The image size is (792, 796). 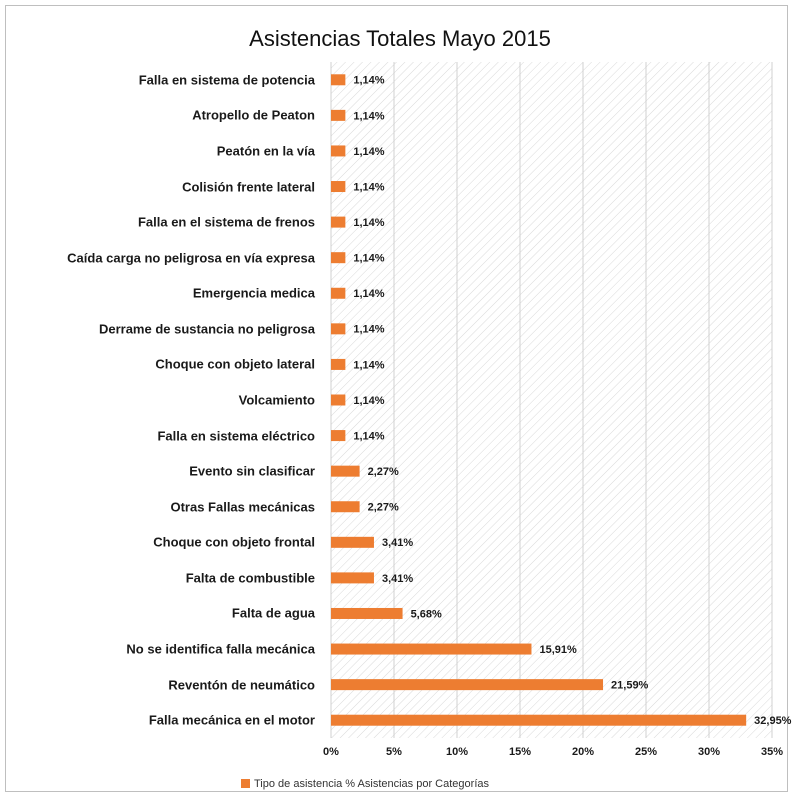 I want to click on y-tick-label: Falla en sistema de potencia, so click(x=226, y=80).